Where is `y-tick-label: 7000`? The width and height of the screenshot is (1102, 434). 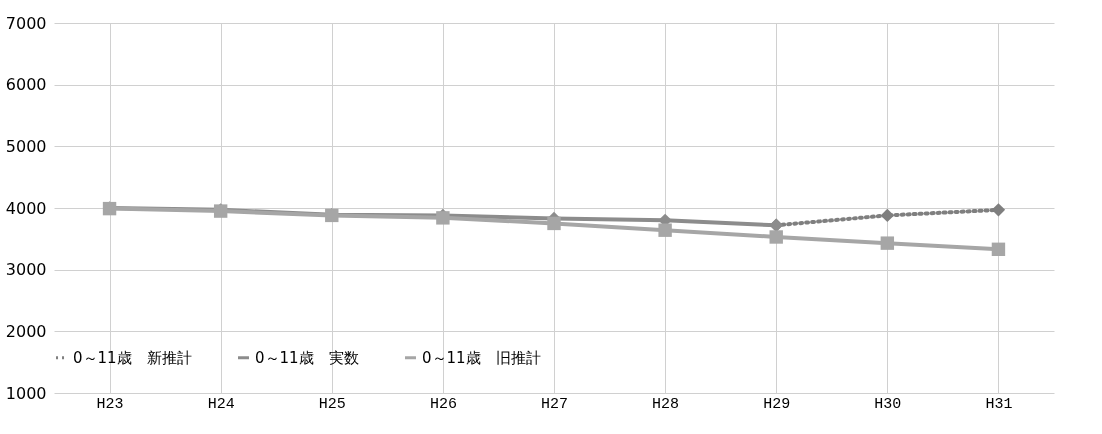
y-tick-label: 7000 is located at coordinates (26, 23).